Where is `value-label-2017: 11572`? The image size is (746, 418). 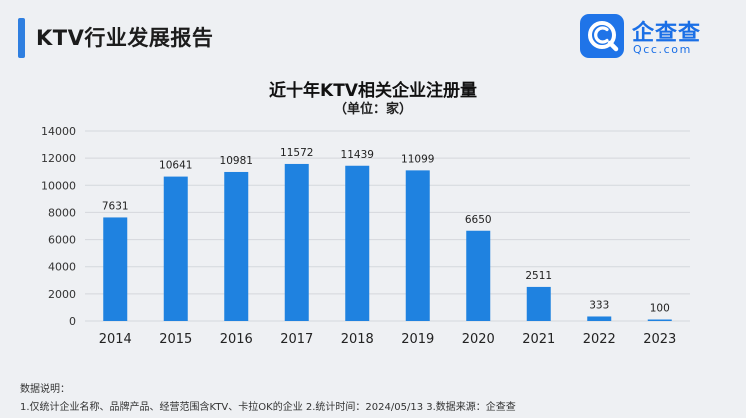
value-label-2017: 11572 is located at coordinates (296, 153).